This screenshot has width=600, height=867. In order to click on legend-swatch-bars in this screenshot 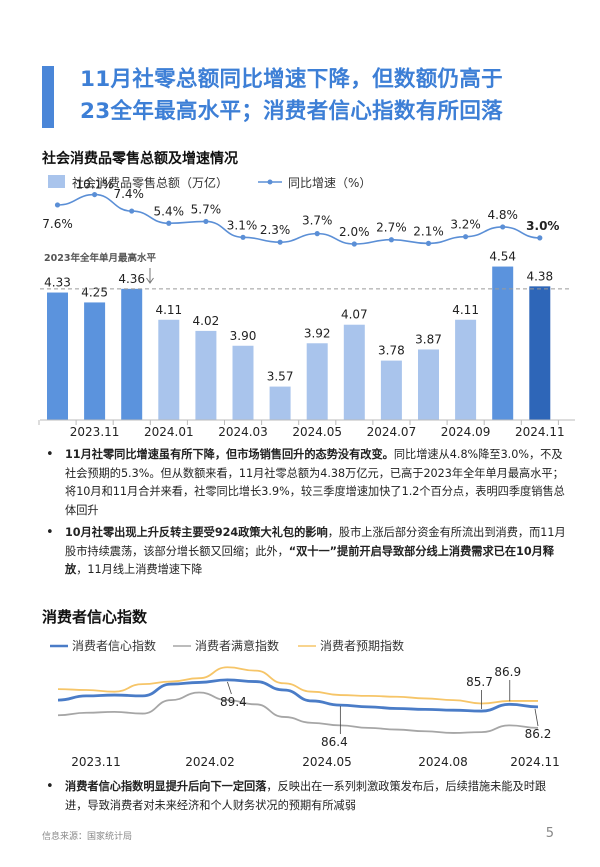, I will do `click(56, 181)`.